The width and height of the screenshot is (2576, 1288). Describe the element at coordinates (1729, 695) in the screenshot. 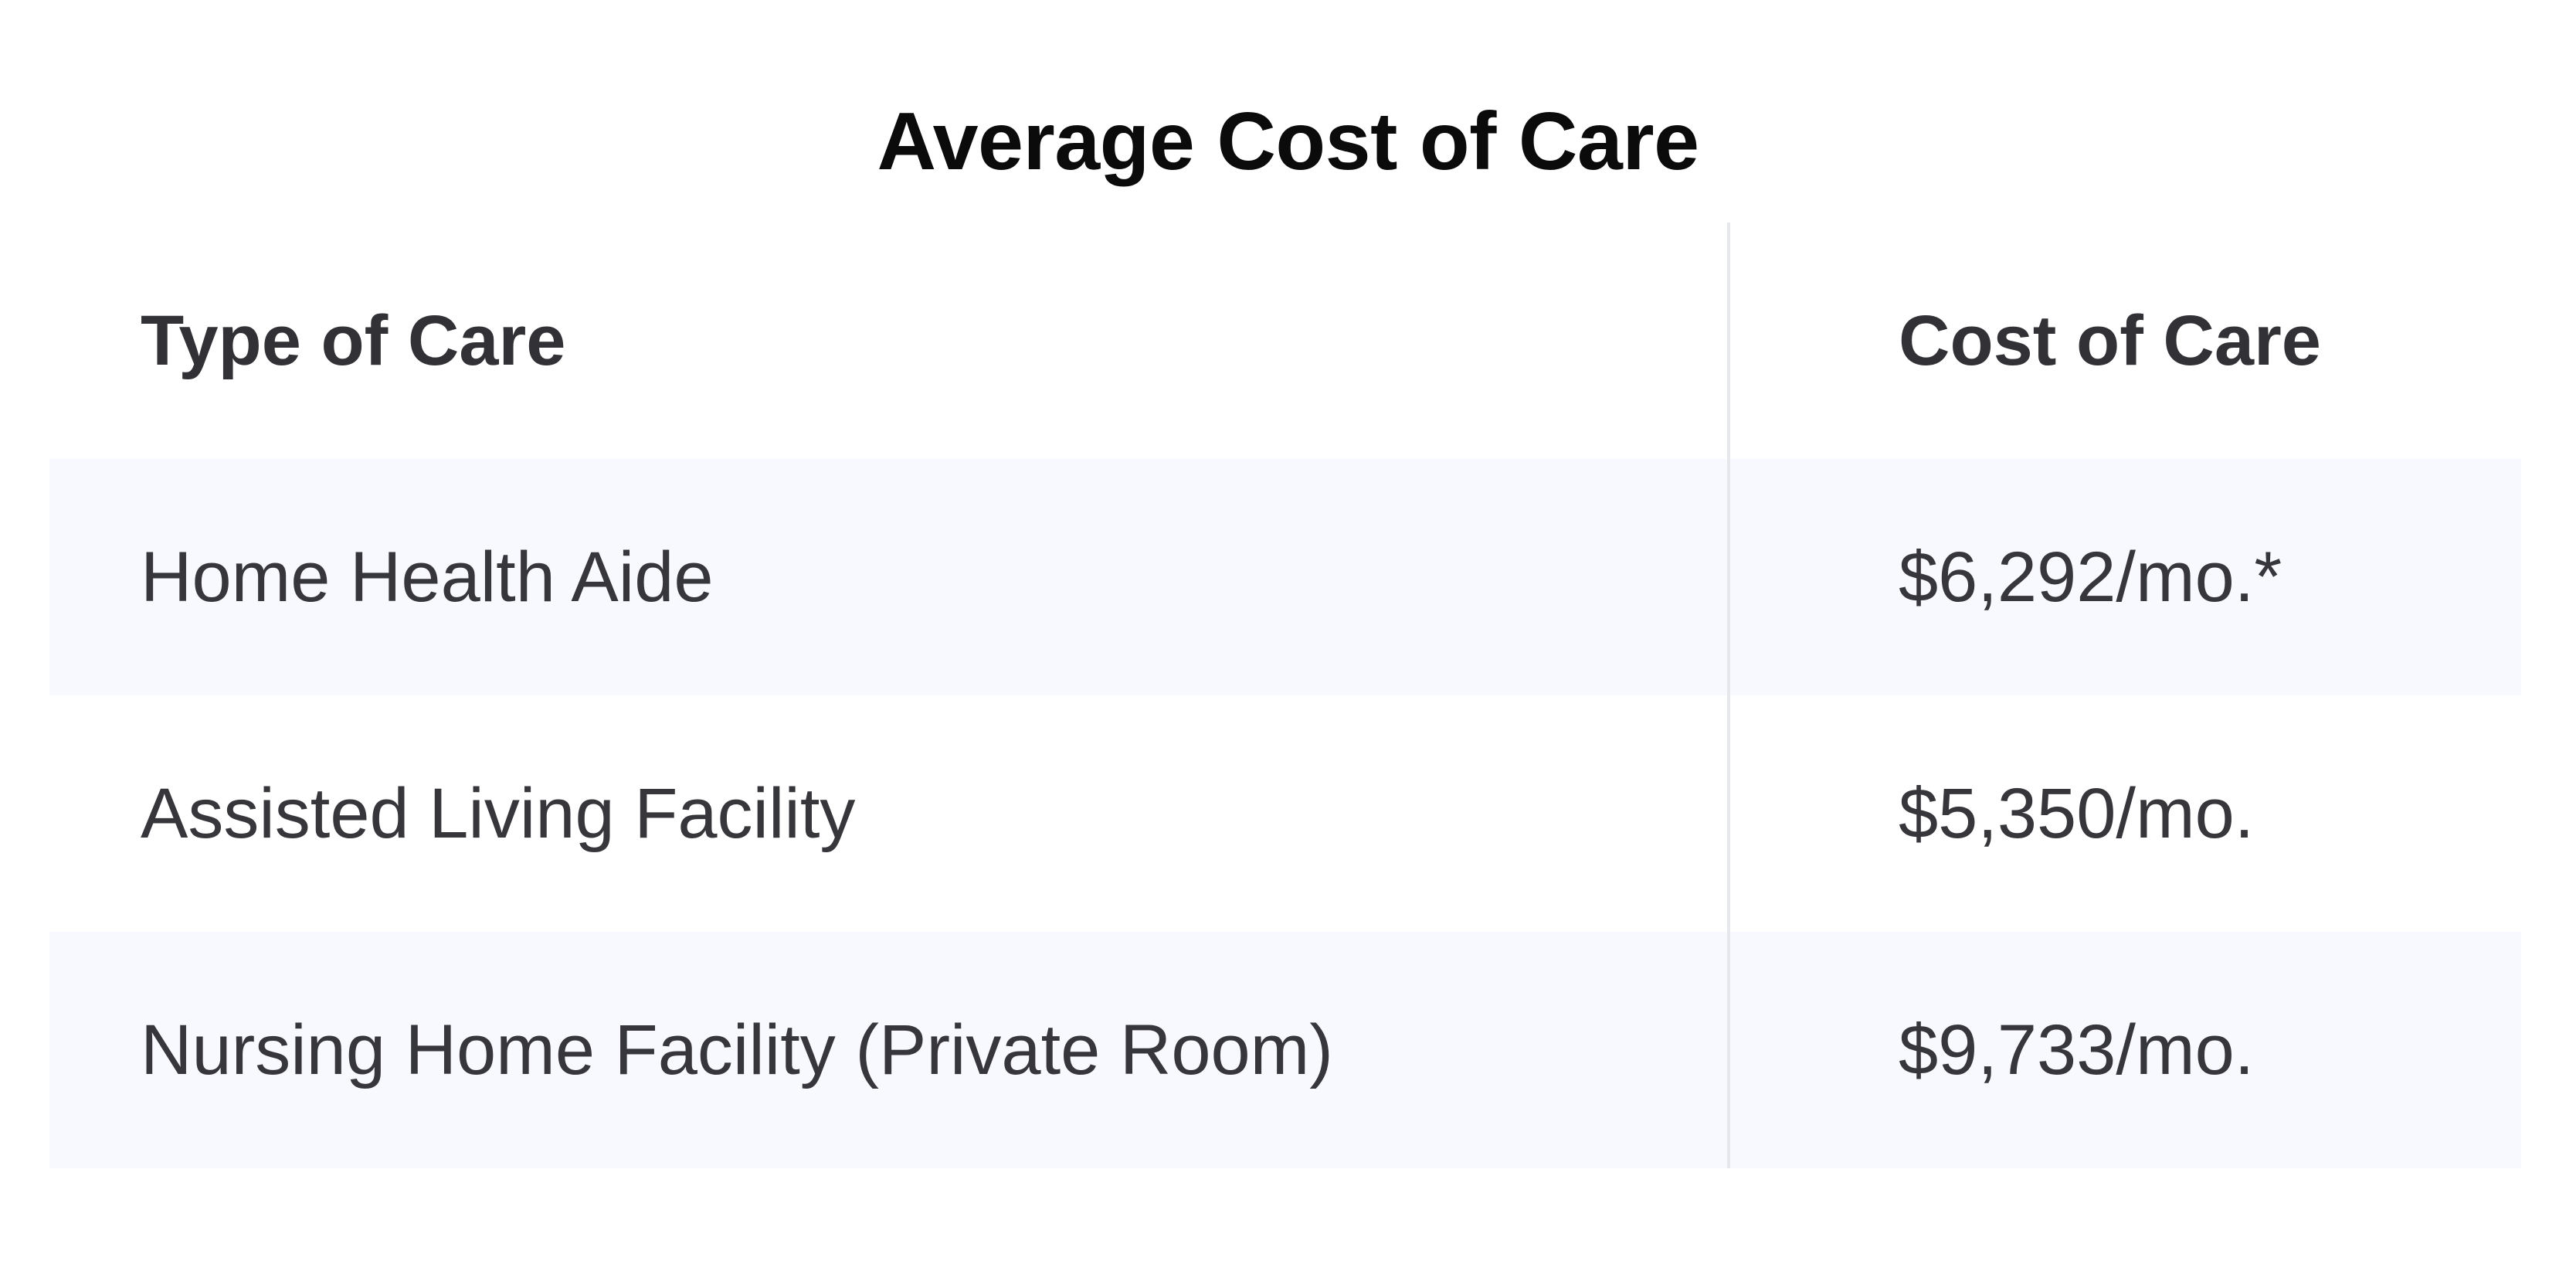

I see `column-divider` at that location.